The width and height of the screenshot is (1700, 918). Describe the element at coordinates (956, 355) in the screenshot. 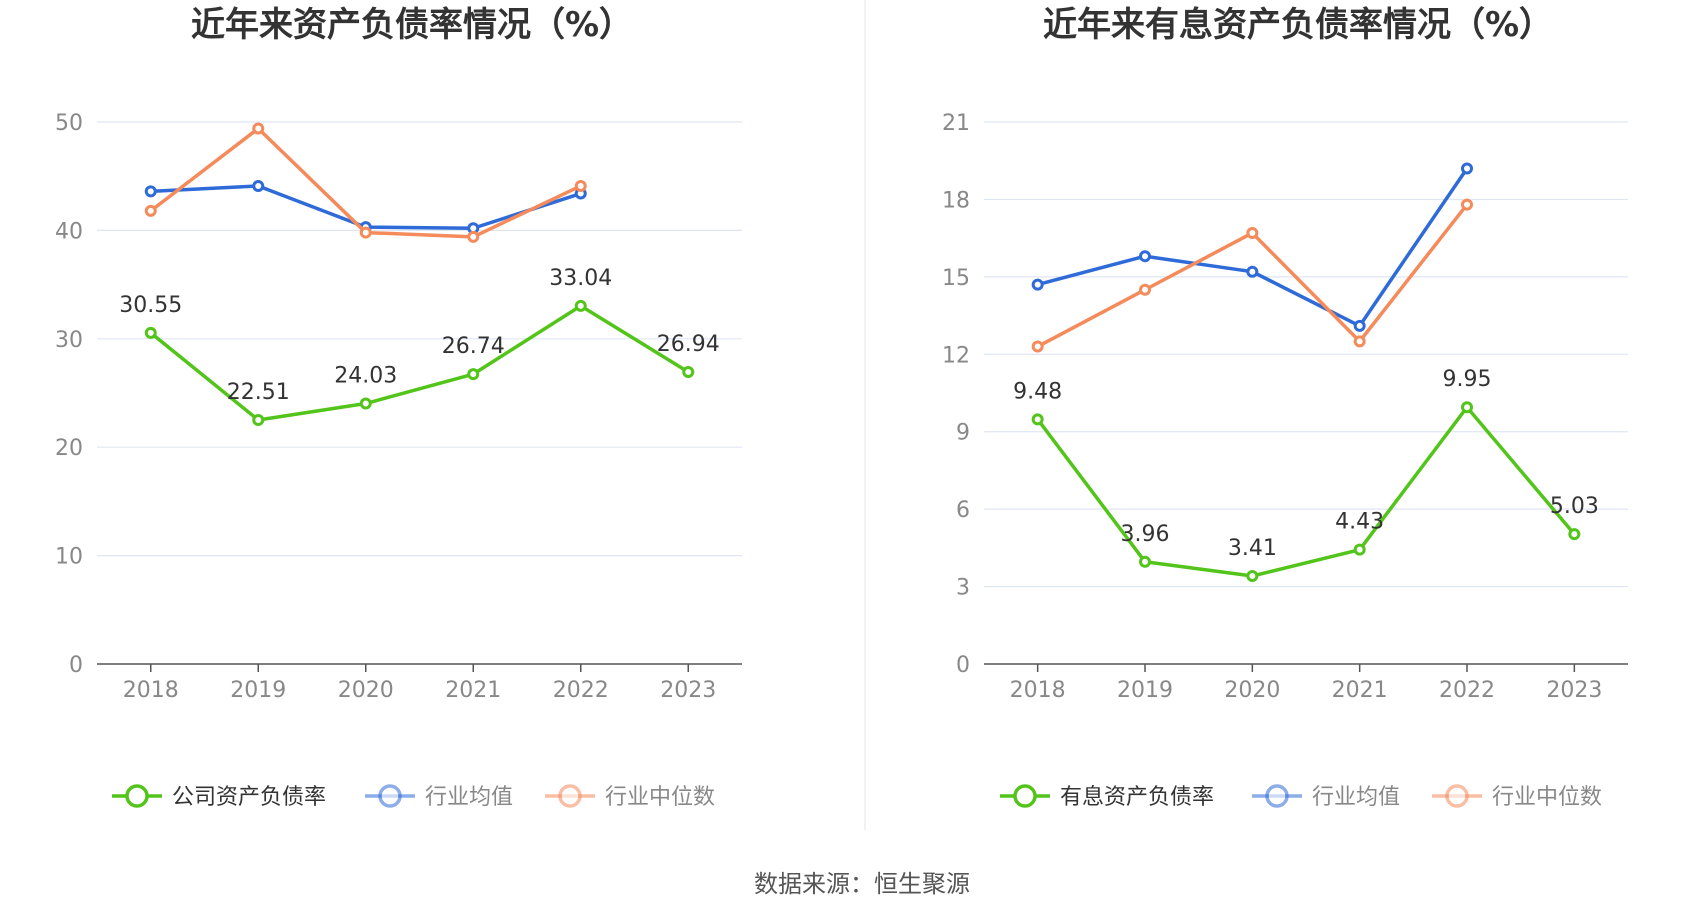

I see `y-tick-label: 12` at that location.